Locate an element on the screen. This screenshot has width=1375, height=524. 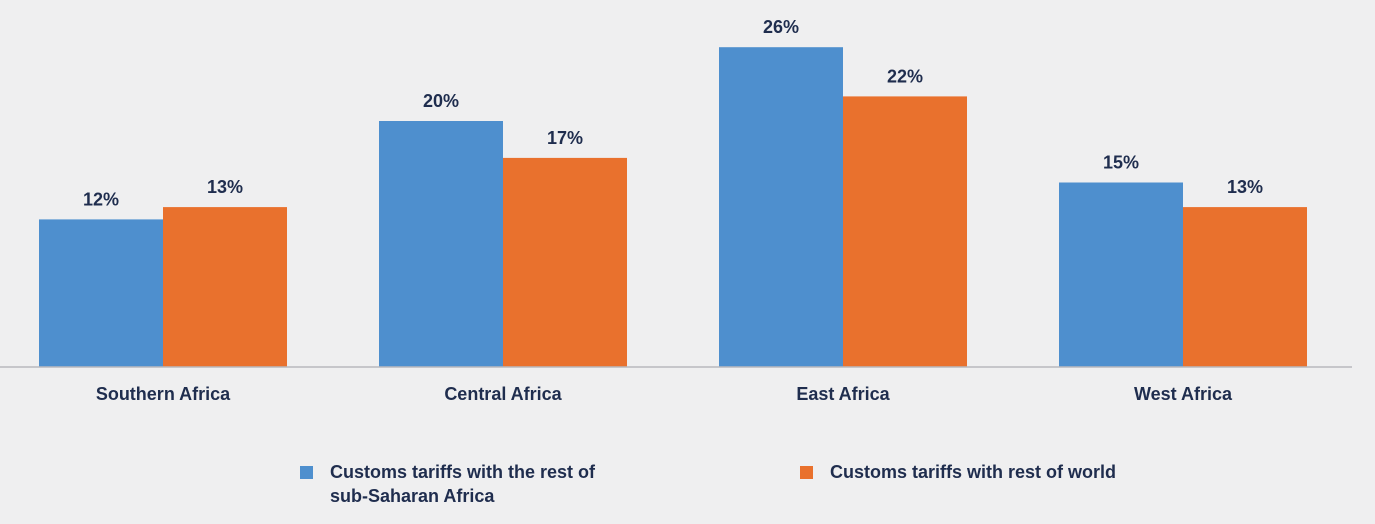
data-label: 15% is located at coordinates (1121, 163).